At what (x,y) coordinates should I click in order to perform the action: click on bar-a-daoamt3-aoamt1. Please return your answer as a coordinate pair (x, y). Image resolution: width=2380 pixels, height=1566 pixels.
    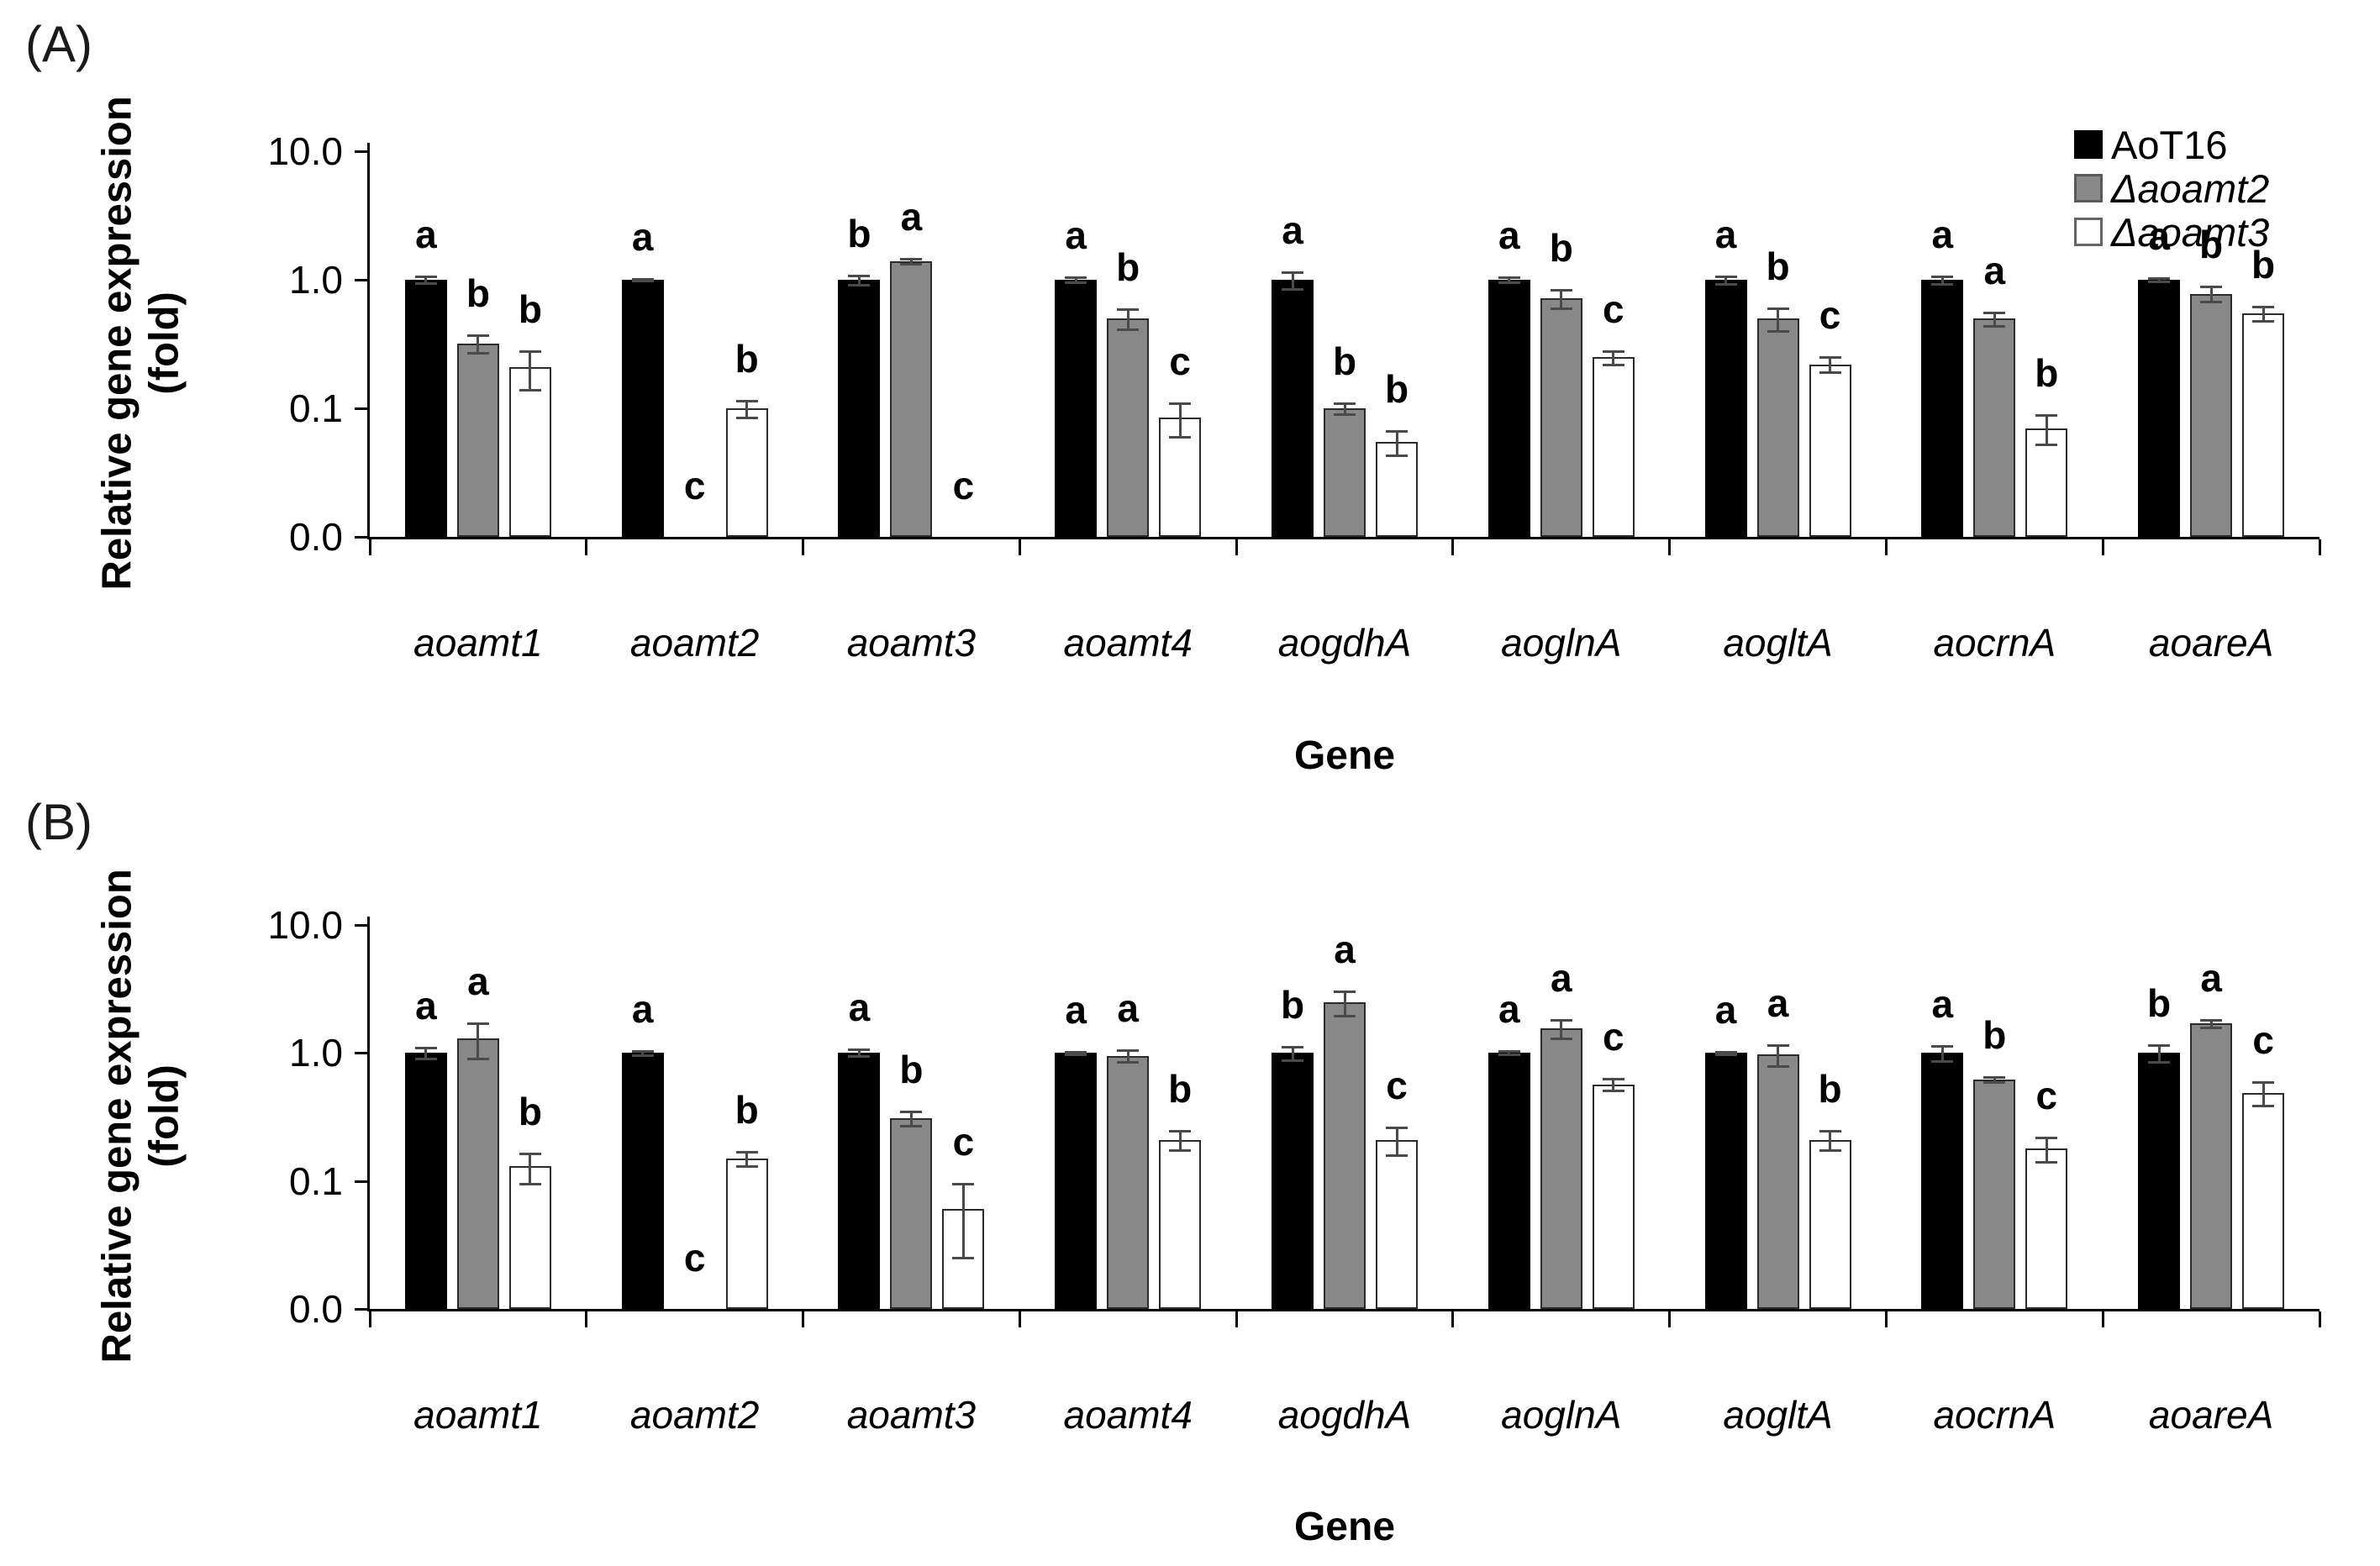
    Looking at the image, I should click on (530, 451).